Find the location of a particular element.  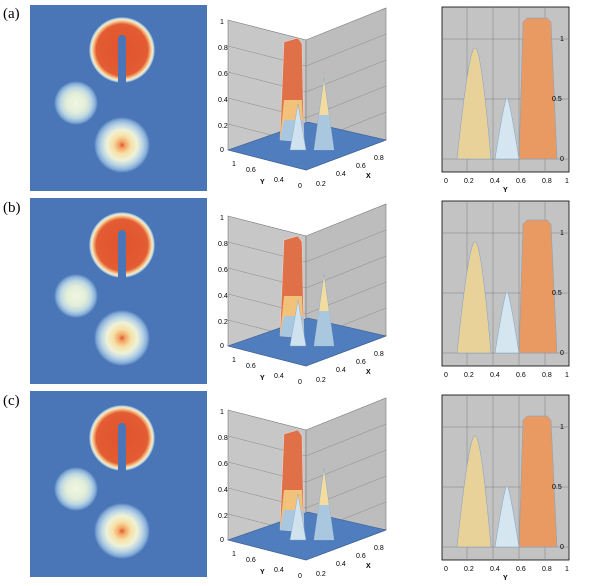

side-view-plot: 0 0.2 0.4 0.6 0.8 1 0 0.5 1 is located at coordinates (505, 289).